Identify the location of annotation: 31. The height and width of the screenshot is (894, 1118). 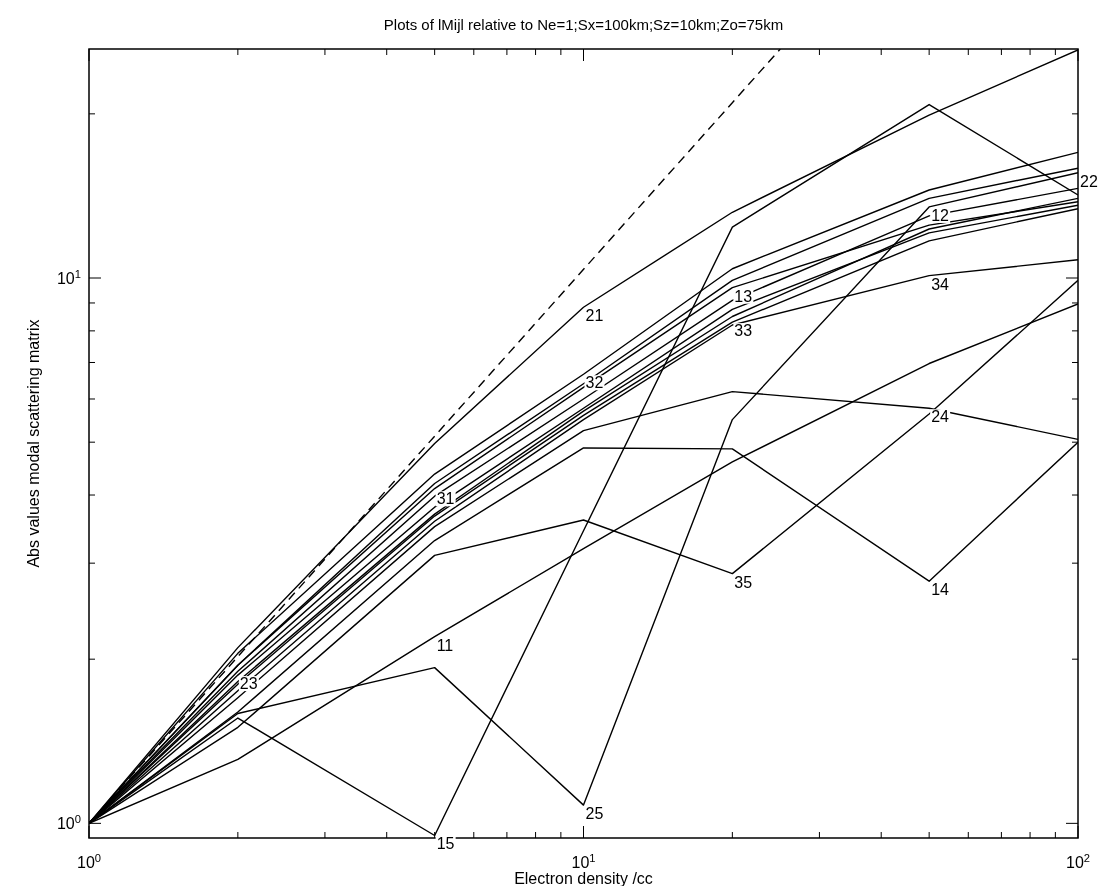
(445, 499).